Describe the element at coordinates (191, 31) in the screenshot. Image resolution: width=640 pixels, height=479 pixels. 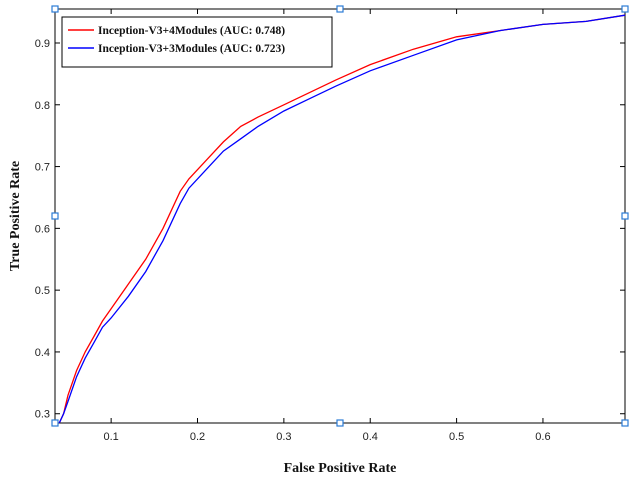
I see `legend-label-series-1: Inception-V3+4Modules (AUC: 0.748)` at that location.